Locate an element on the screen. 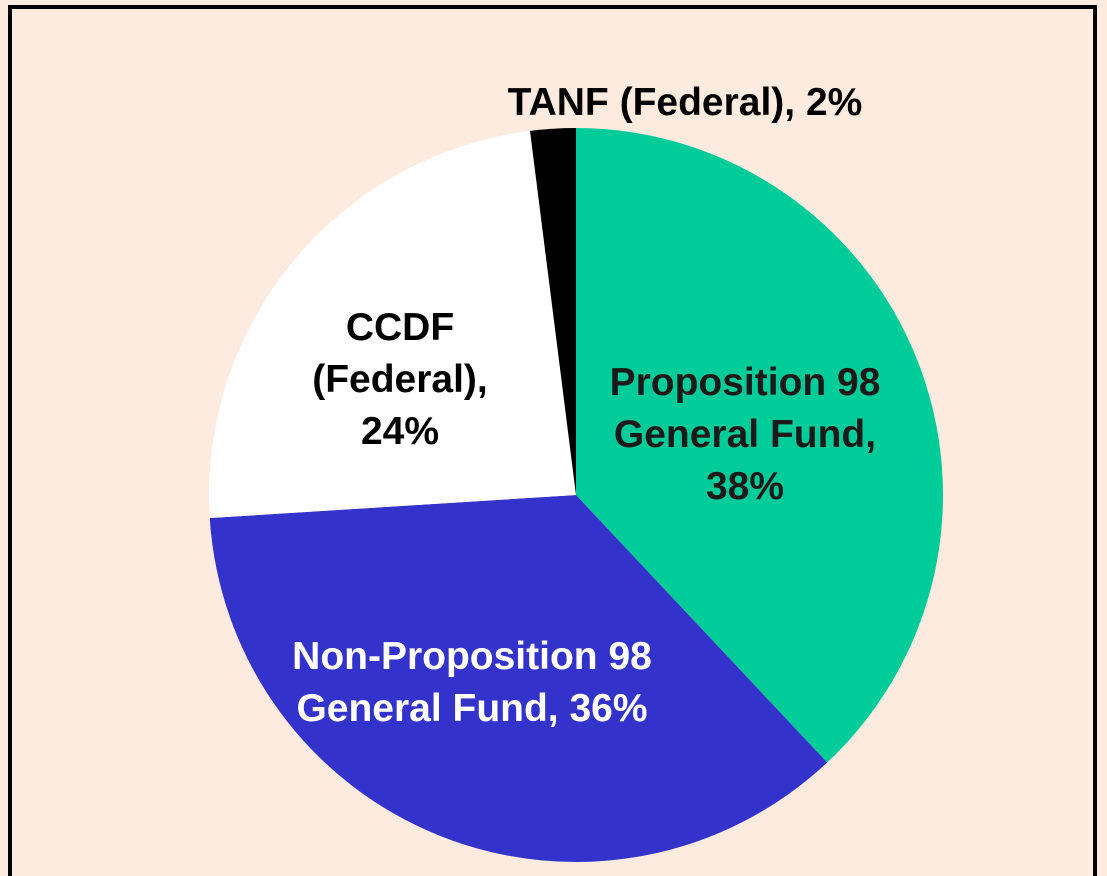 Image resolution: width=1107 pixels, height=876 pixels. data-label: Proposition 98 General Fund, 38% is located at coordinates (745, 434).